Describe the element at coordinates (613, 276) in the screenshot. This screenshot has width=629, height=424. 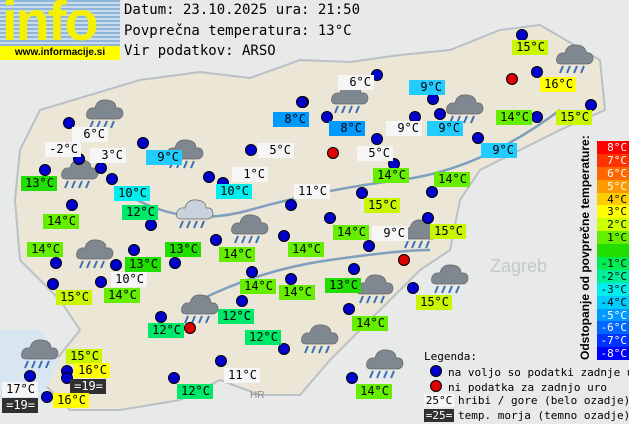
I see `scale-row: -2°C` at that location.